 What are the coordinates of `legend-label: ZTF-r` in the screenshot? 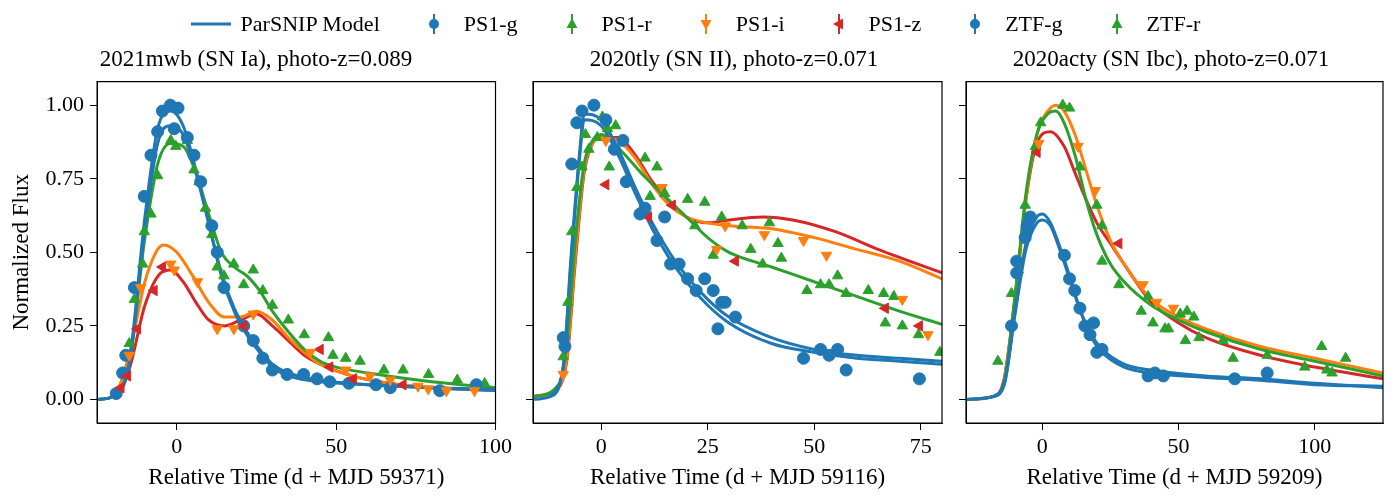 It's located at (1173, 24).